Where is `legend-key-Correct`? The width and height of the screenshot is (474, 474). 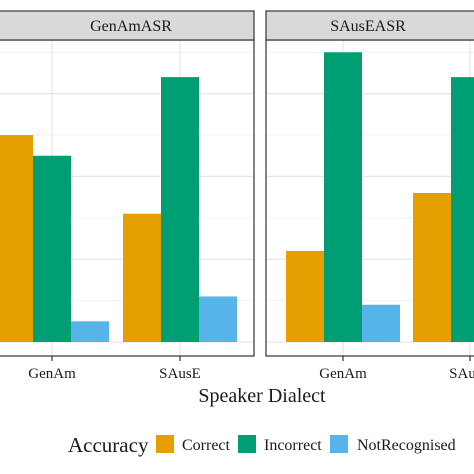
legend-key-Correct is located at coordinates (165, 444).